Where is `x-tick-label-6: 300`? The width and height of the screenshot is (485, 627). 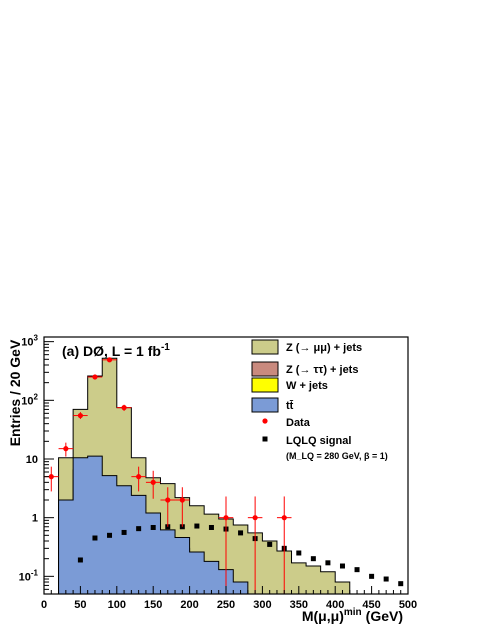
x-tick-label-6: 300 is located at coordinates (262, 605).